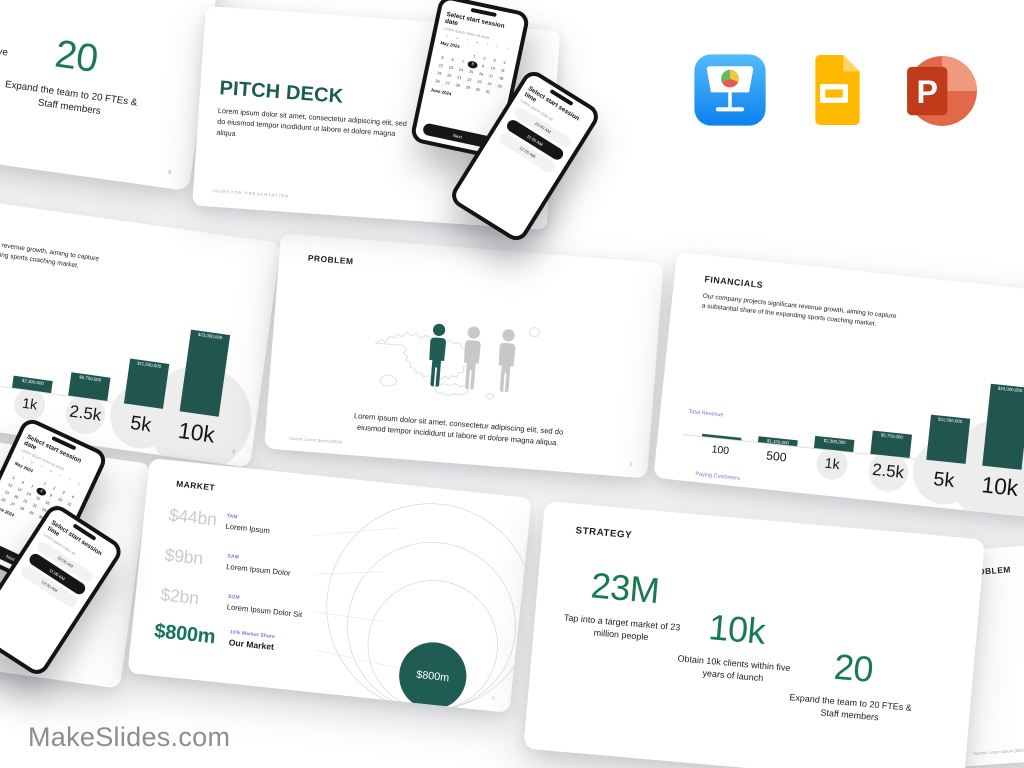 Image resolution: width=1024 pixels, height=768 pixels. Describe the element at coordinates (422, 607) in the screenshot. I see `market-funnel-circles: $800m` at that location.